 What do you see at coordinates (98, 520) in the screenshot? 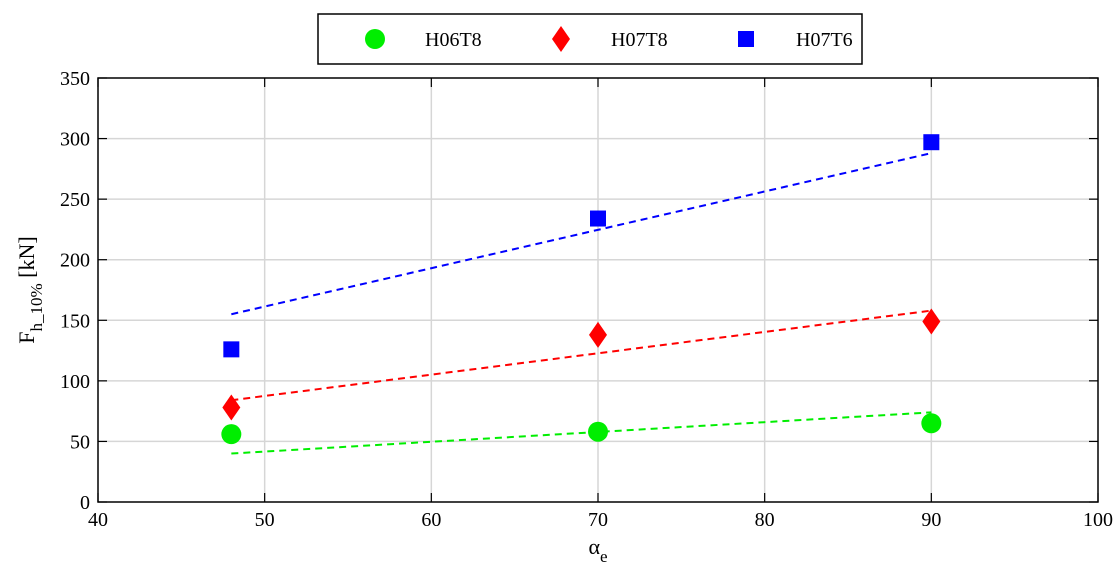
I see `x-tick-label: 40` at bounding box center [98, 520].